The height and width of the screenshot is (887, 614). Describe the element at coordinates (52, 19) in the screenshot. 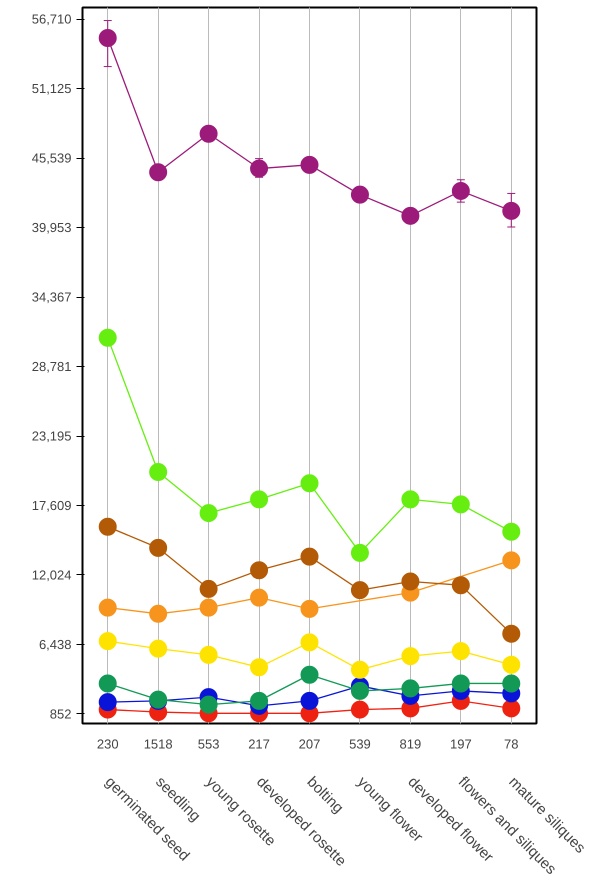

I see `y-tick-label: 56,710` at that location.